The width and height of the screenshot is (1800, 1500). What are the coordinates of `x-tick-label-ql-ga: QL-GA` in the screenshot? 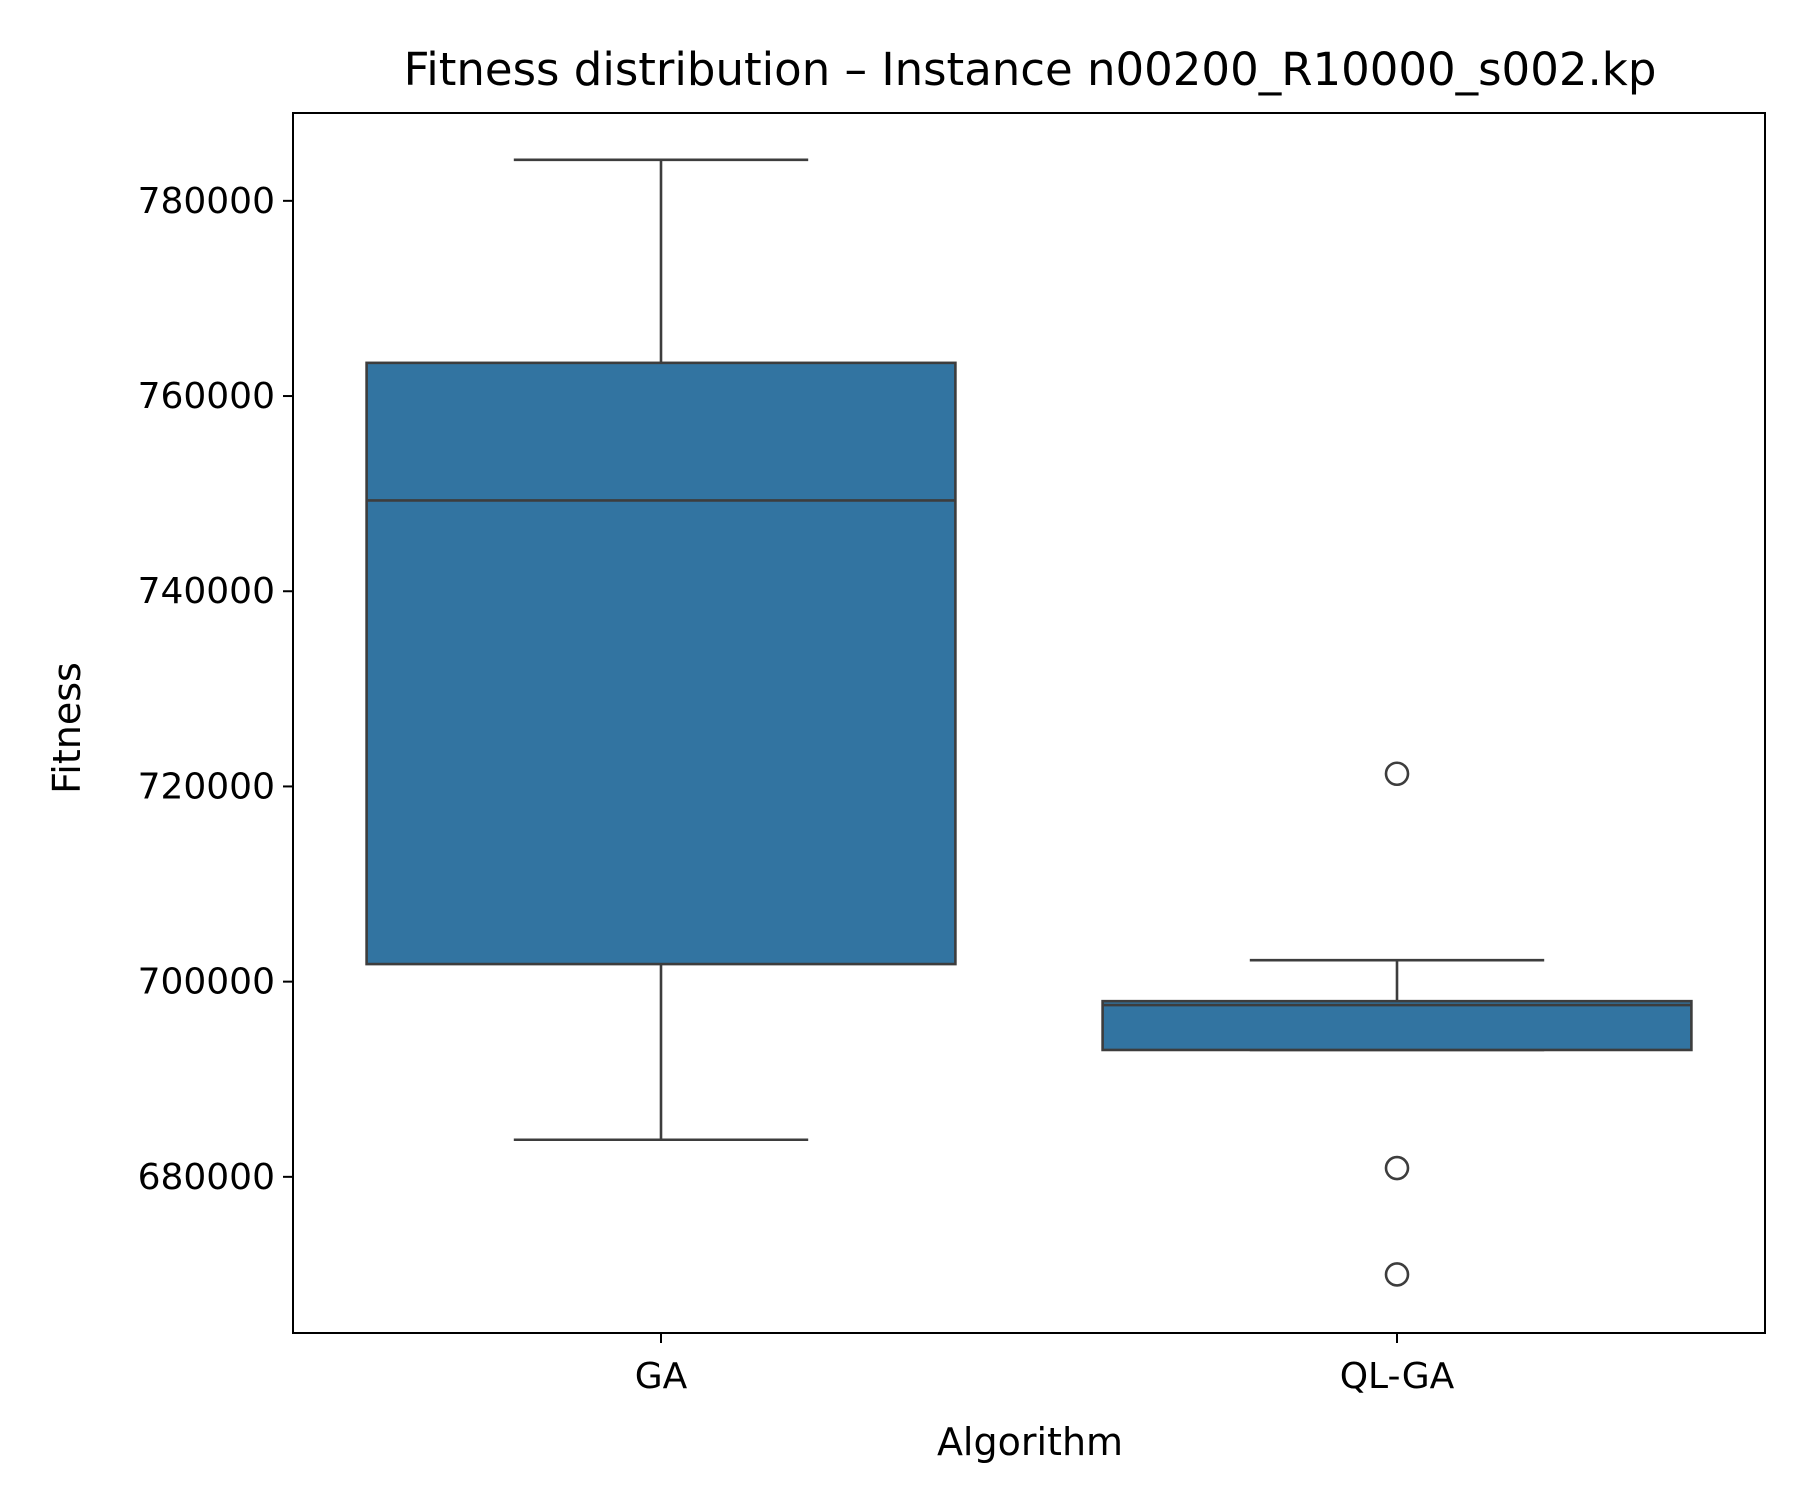 It's located at (1397, 1376).